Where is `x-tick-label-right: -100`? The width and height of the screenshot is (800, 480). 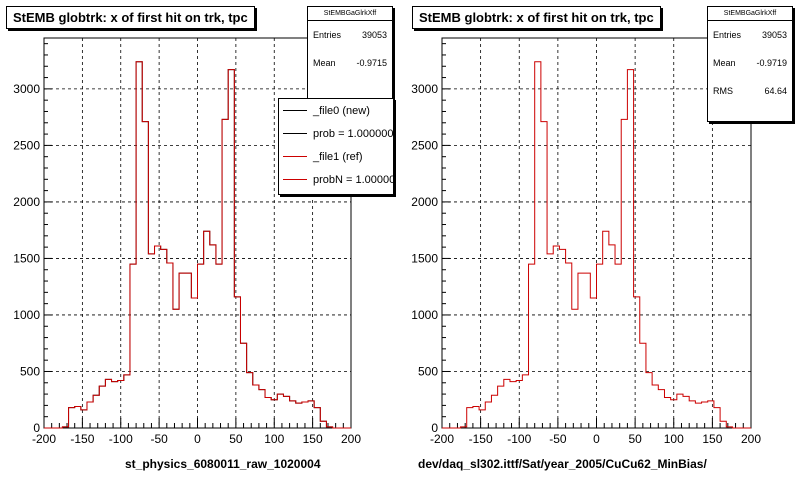 x-tick-label-right: -100 is located at coordinates (519, 439).